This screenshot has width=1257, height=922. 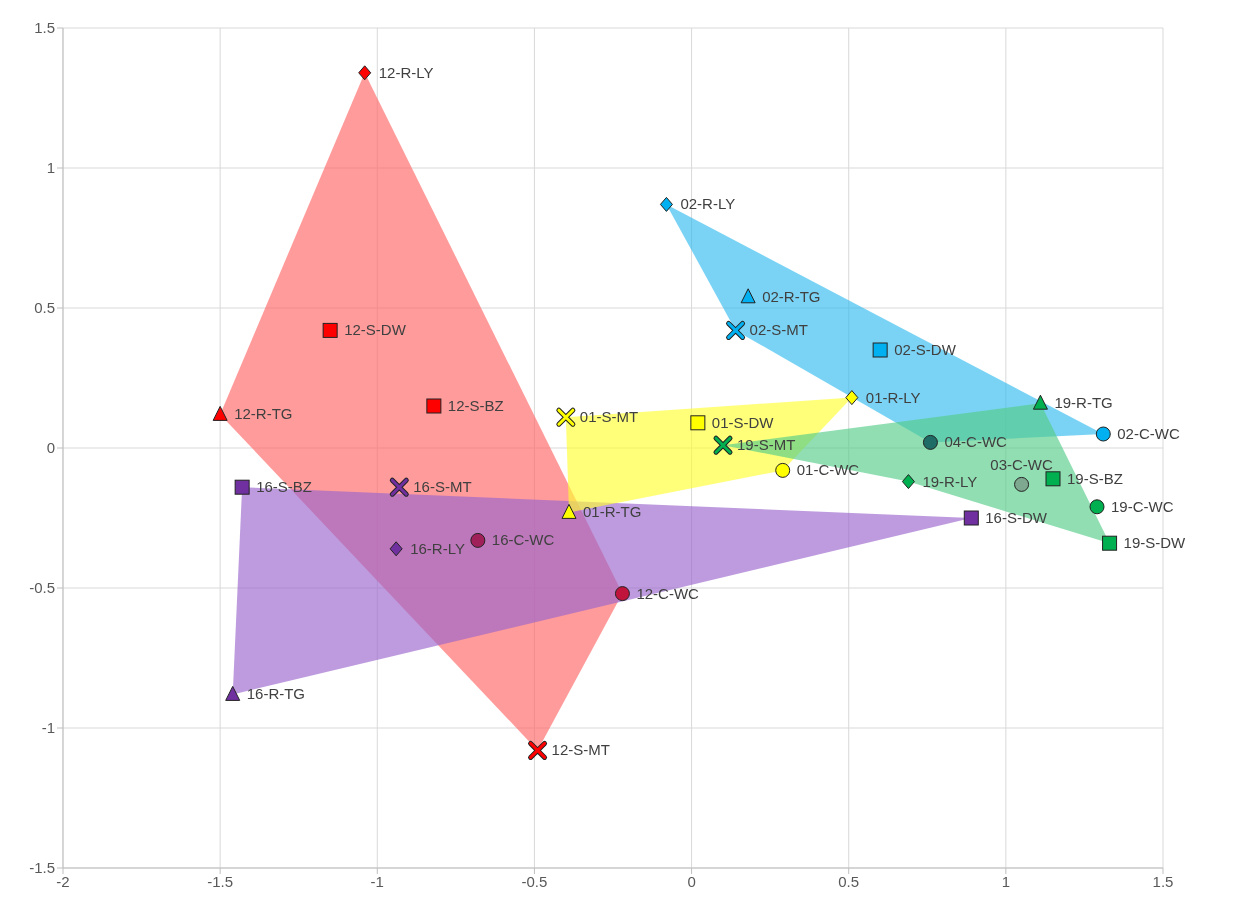 I want to click on y-tick-label: -1.5, so click(x=42, y=868).